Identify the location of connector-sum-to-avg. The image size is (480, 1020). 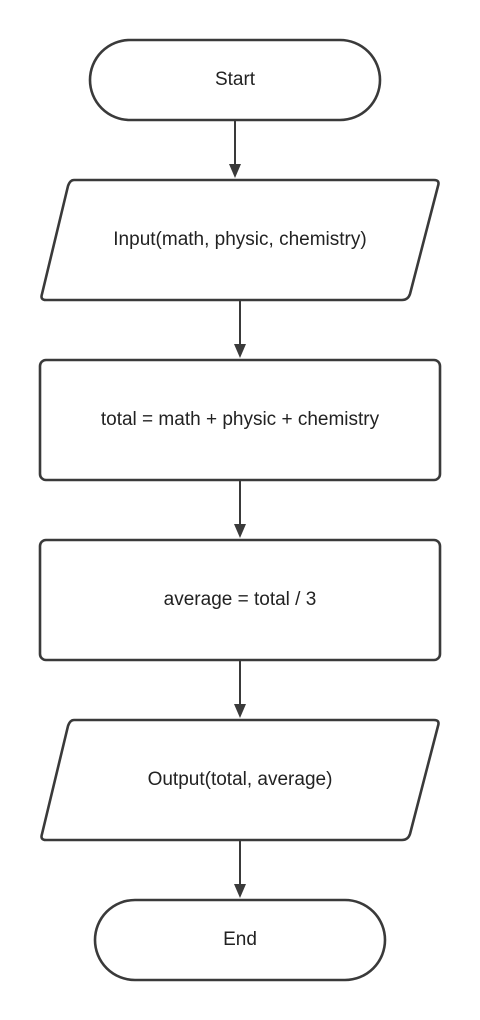
(240, 509).